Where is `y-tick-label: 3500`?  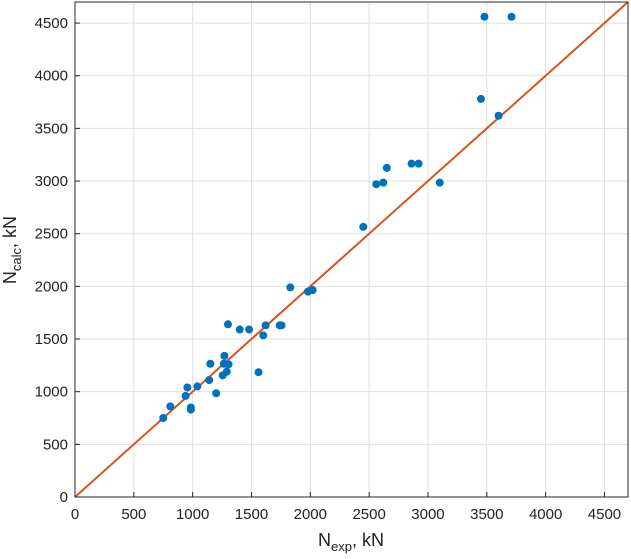 y-tick-label: 3500 is located at coordinates (51, 128).